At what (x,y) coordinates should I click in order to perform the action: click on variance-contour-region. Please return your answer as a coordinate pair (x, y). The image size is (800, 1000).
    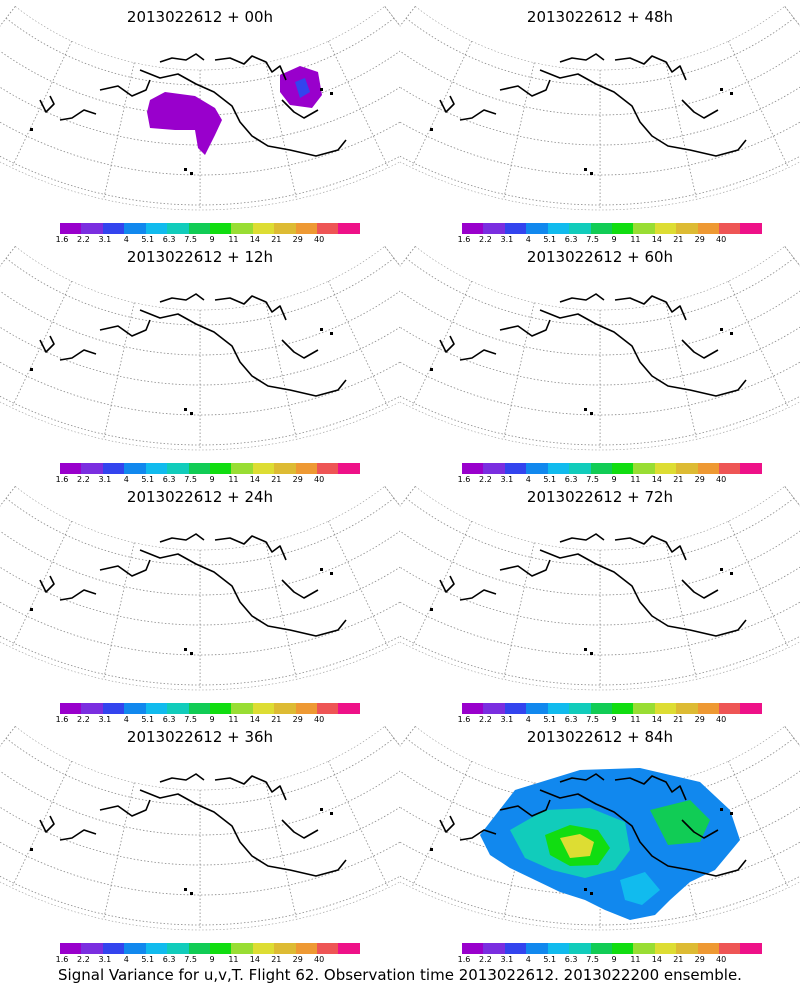
    Looking at the image, I should click on (302, 88).